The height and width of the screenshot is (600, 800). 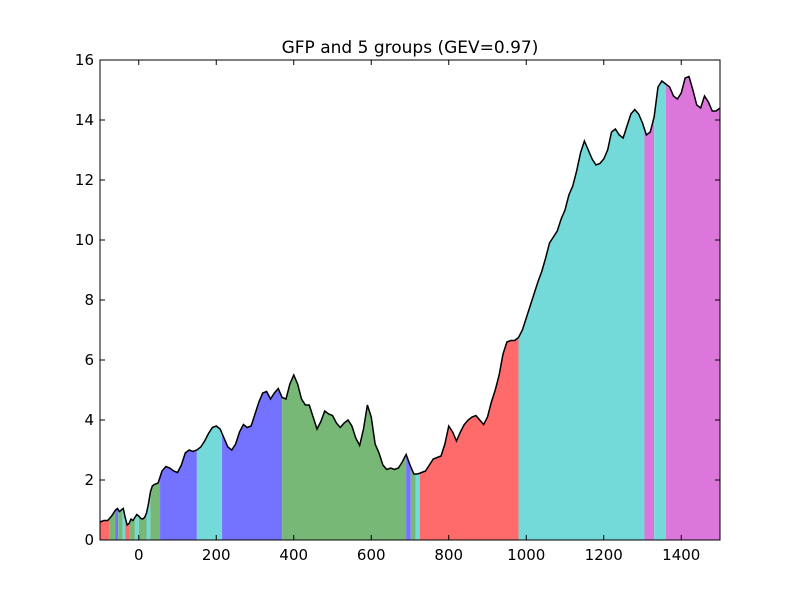 I want to click on y-tick-label: 14, so click(x=84, y=120).